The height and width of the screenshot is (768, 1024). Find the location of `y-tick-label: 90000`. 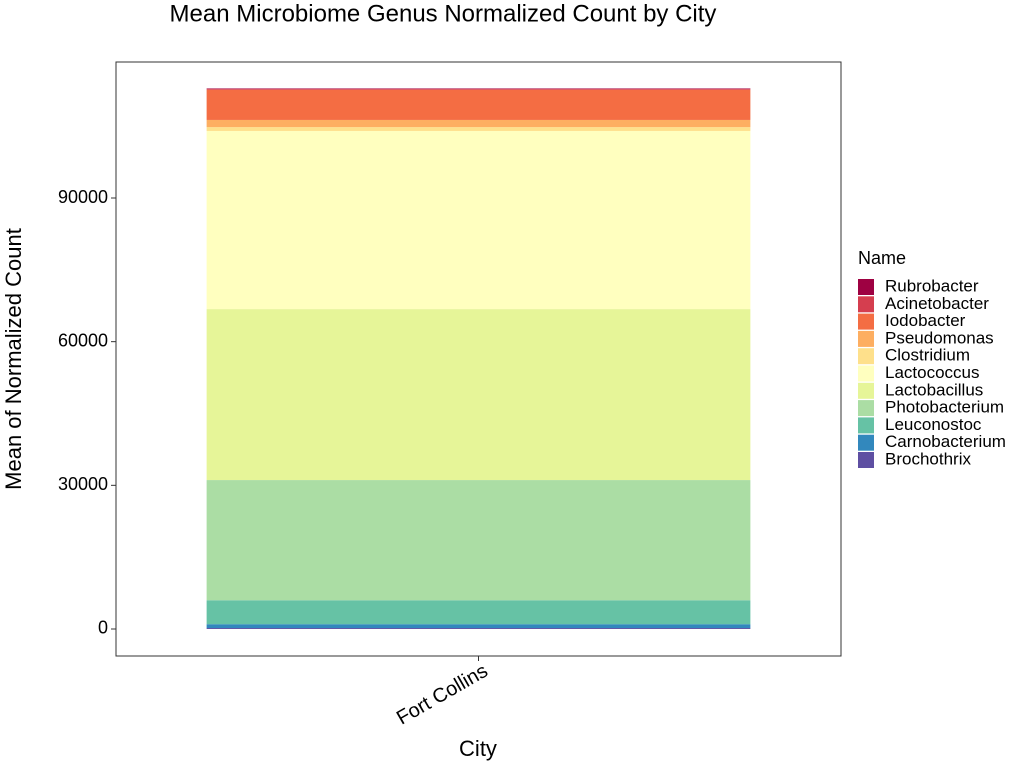

y-tick-label: 90000 is located at coordinates (83, 197).